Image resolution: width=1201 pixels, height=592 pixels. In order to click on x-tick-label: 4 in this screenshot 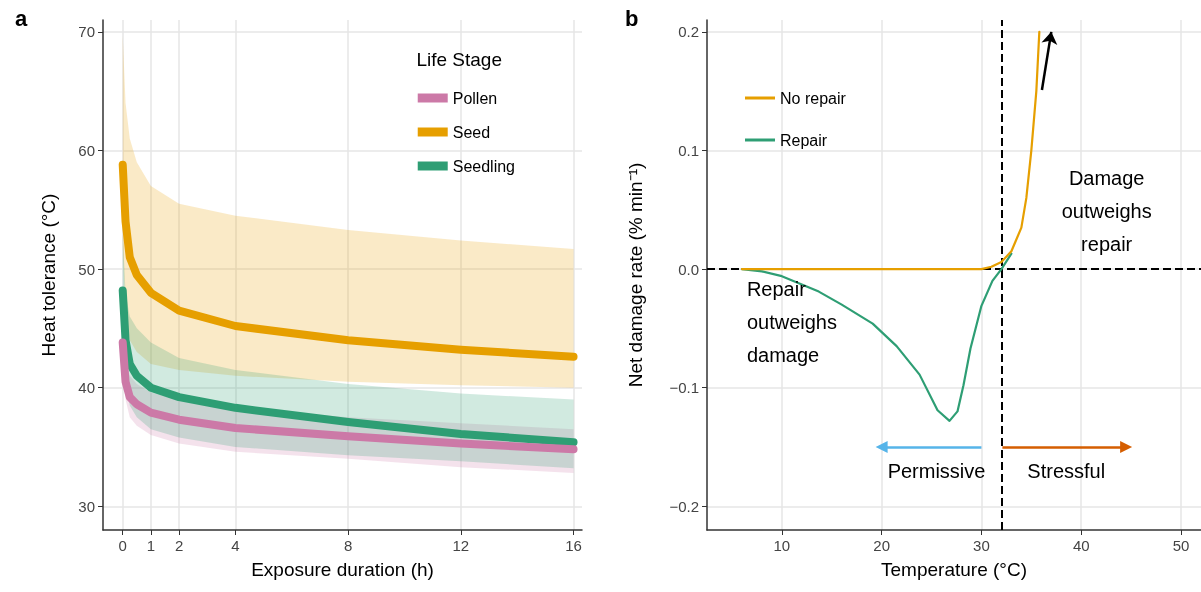, I will do `click(235, 545)`.